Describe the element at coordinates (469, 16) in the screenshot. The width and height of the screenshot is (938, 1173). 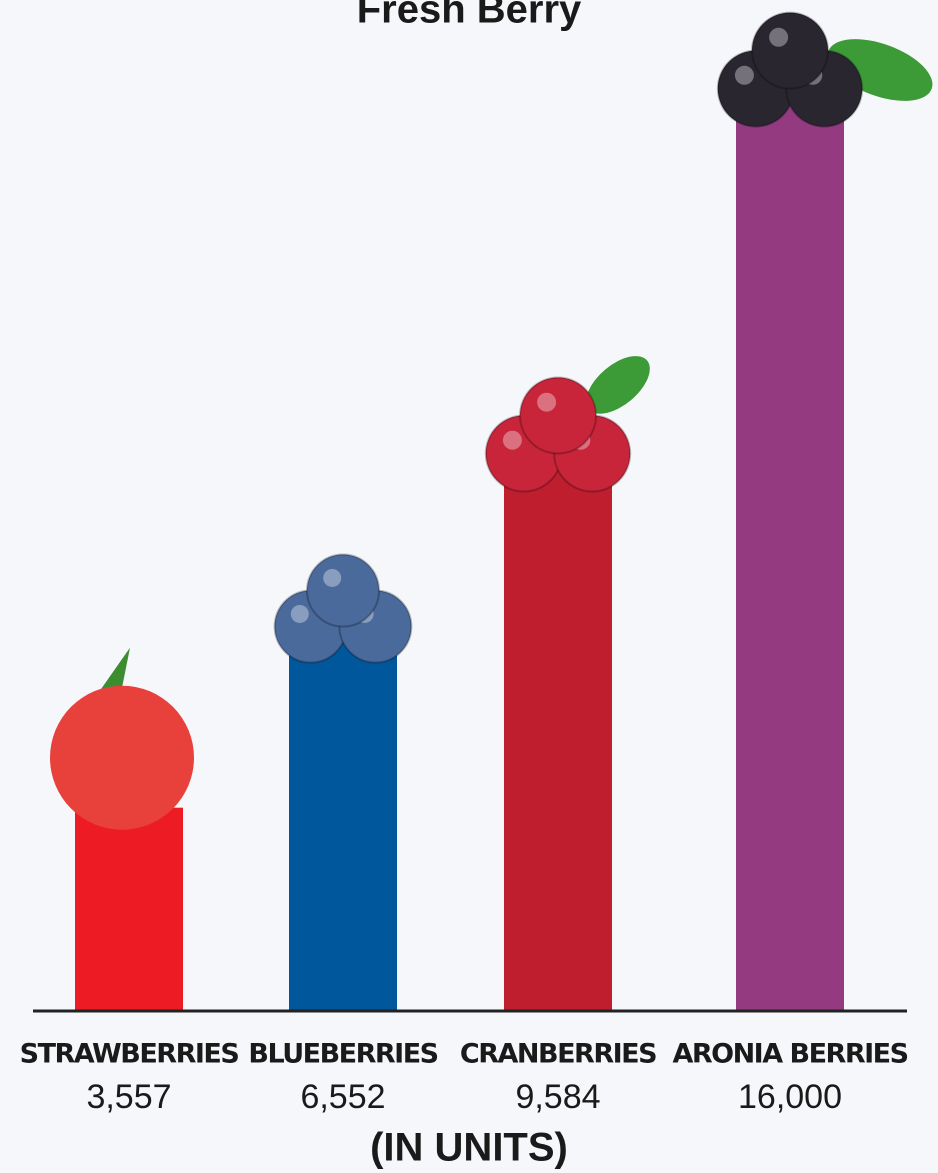
I see `chart-title: Fresh Berry` at that location.